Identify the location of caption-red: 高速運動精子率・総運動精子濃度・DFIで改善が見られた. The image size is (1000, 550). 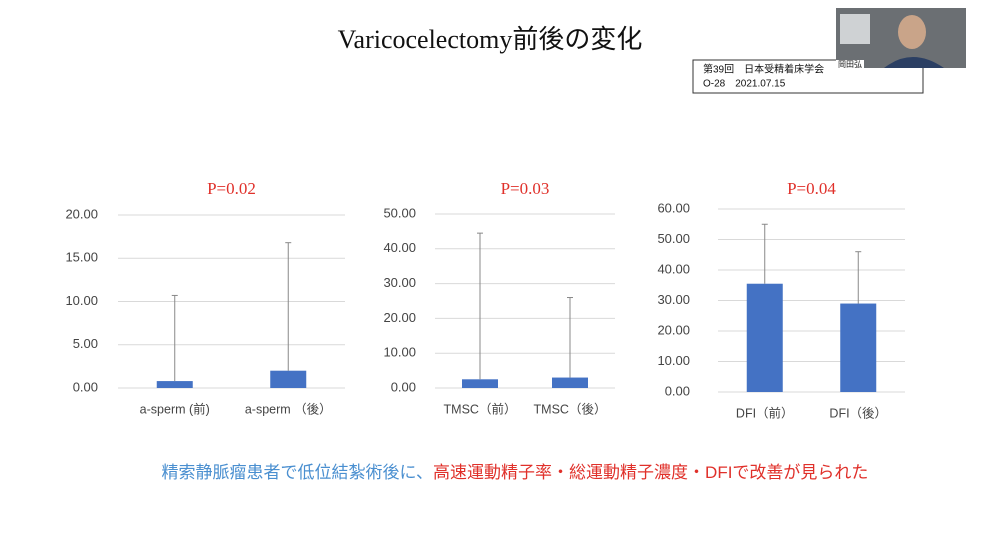
(650, 472).